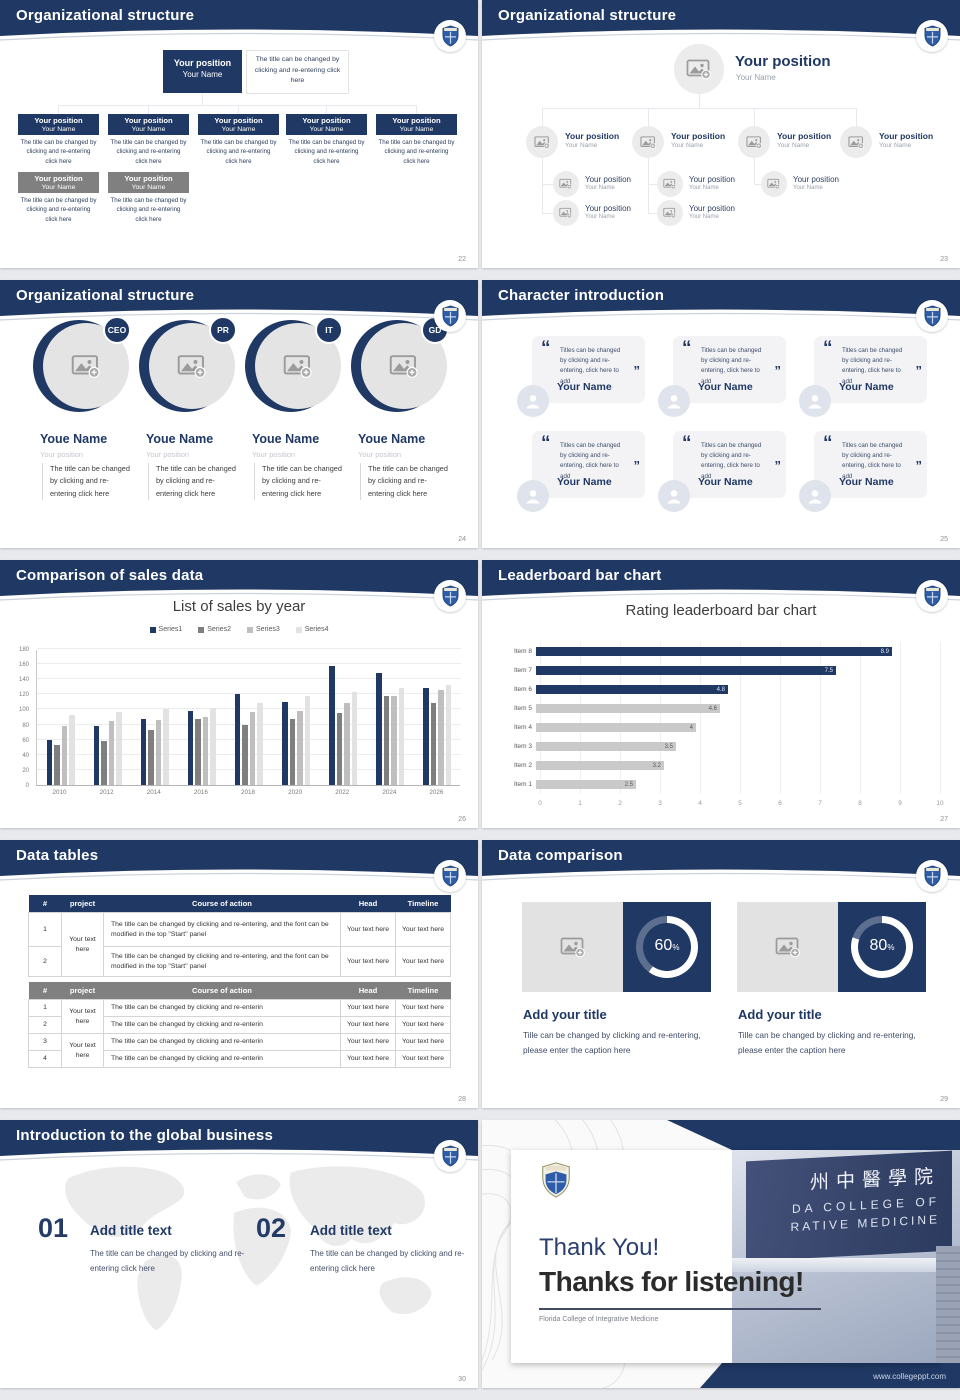  What do you see at coordinates (721, 670) in the screenshot?
I see `chart-row-Item 7: Item 7 7.5` at bounding box center [721, 670].